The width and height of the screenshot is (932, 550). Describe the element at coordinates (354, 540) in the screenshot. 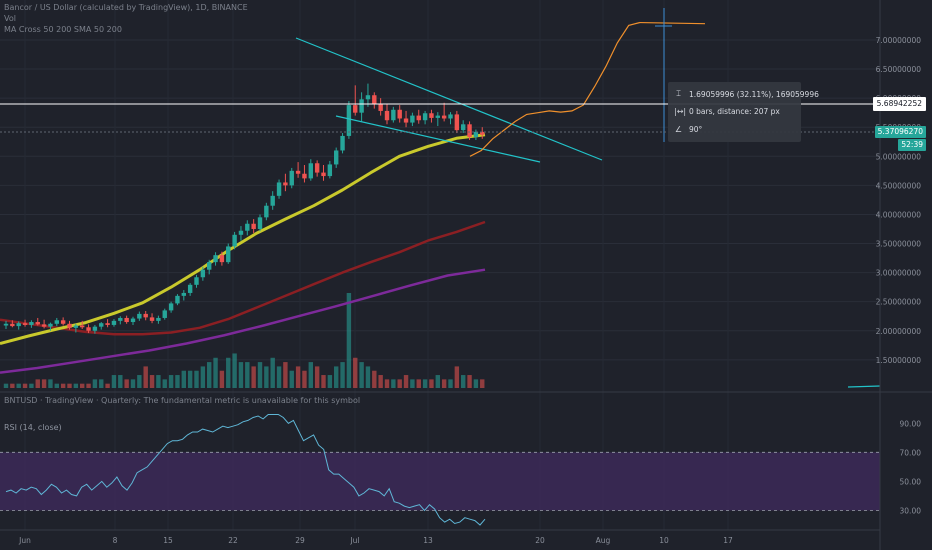

I see `time-tick-label: Jul` at that location.